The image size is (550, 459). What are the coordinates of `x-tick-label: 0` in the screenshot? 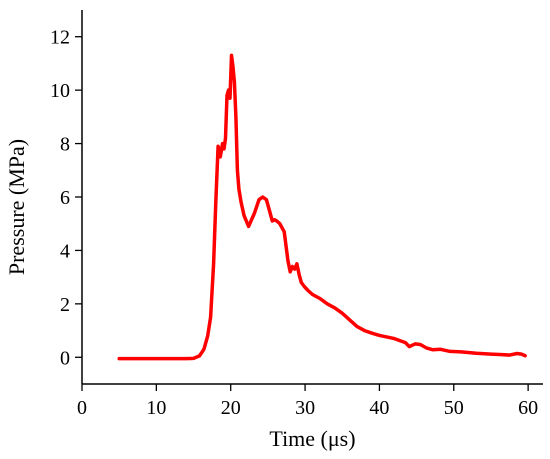 It's located at (82, 408).